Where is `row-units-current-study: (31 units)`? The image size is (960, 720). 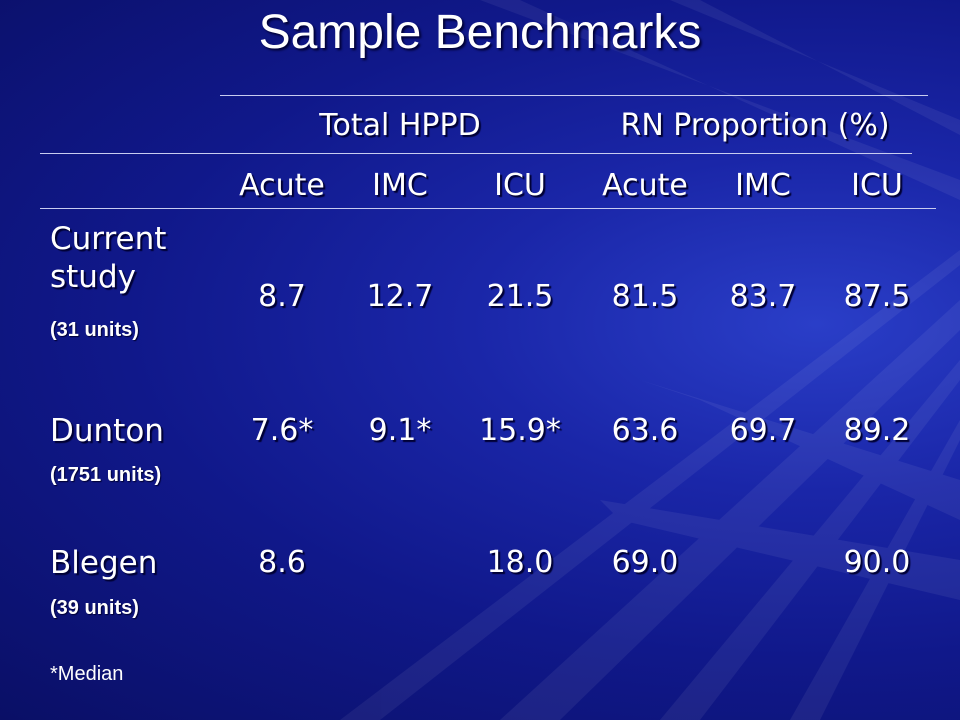
row-units-current-study: (31 units) is located at coordinates (94, 330).